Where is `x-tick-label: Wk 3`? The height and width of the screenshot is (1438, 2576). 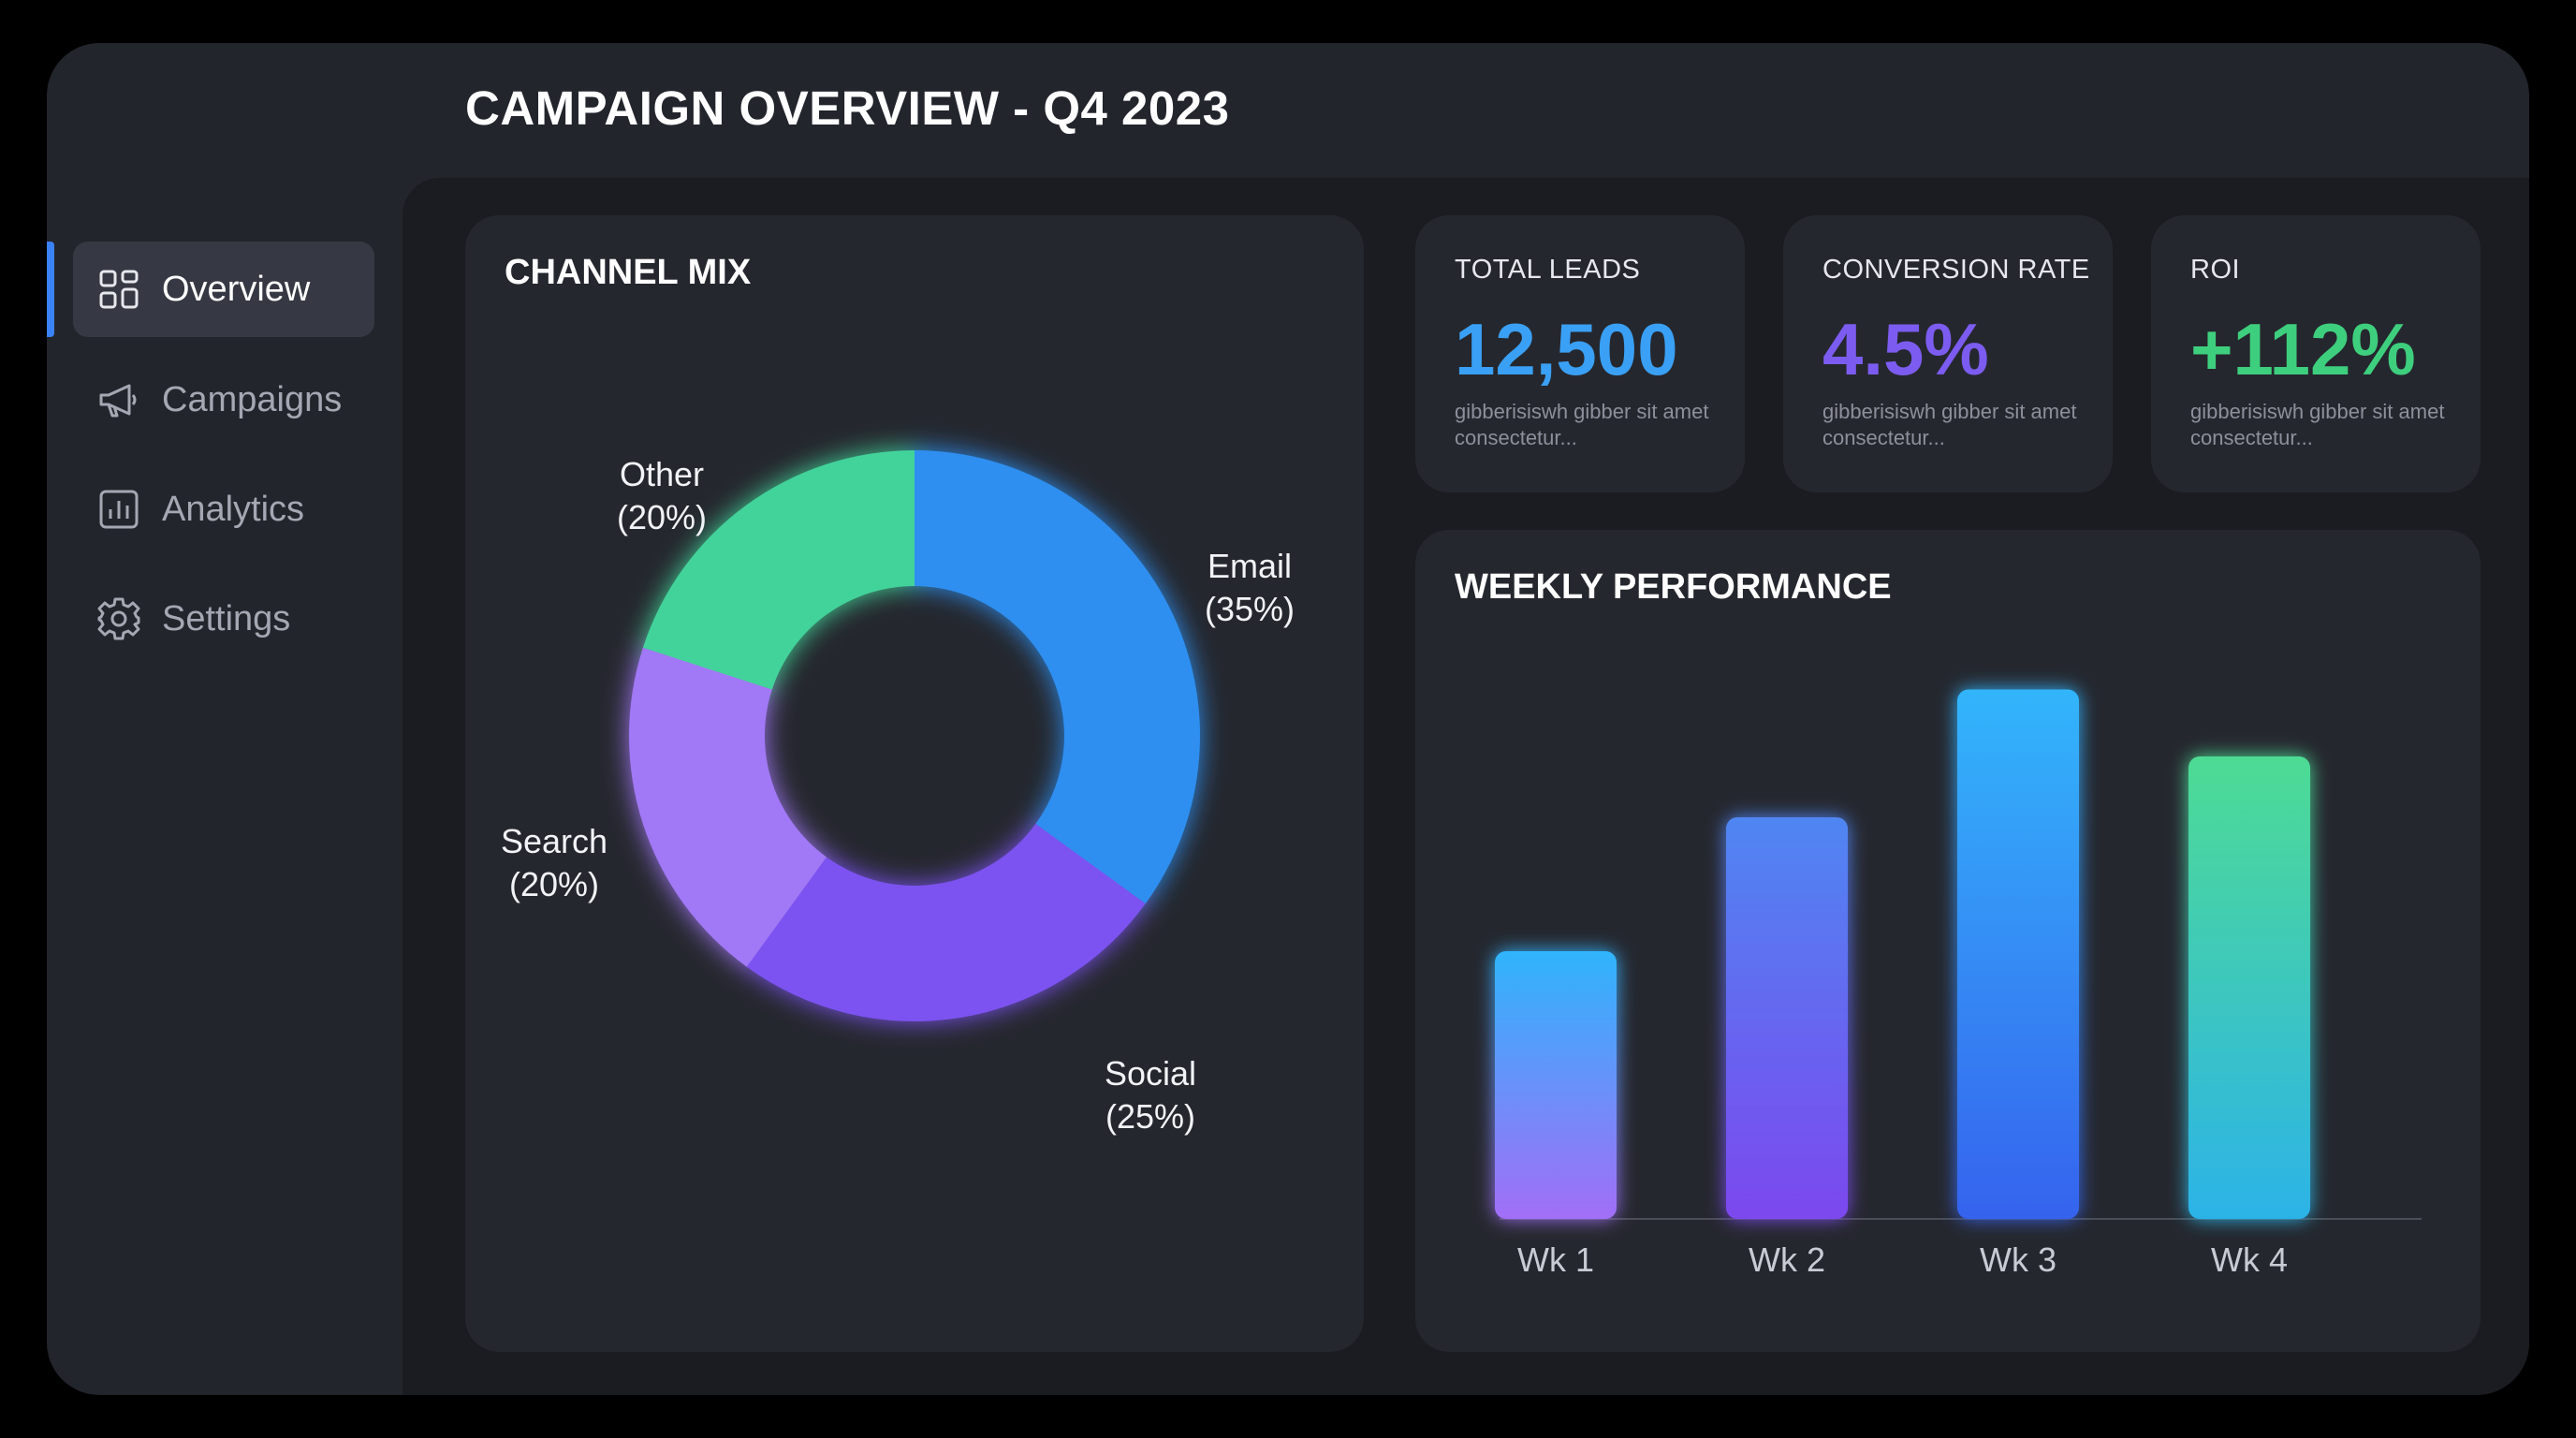
x-tick-label: Wk 3 is located at coordinates (2018, 1259).